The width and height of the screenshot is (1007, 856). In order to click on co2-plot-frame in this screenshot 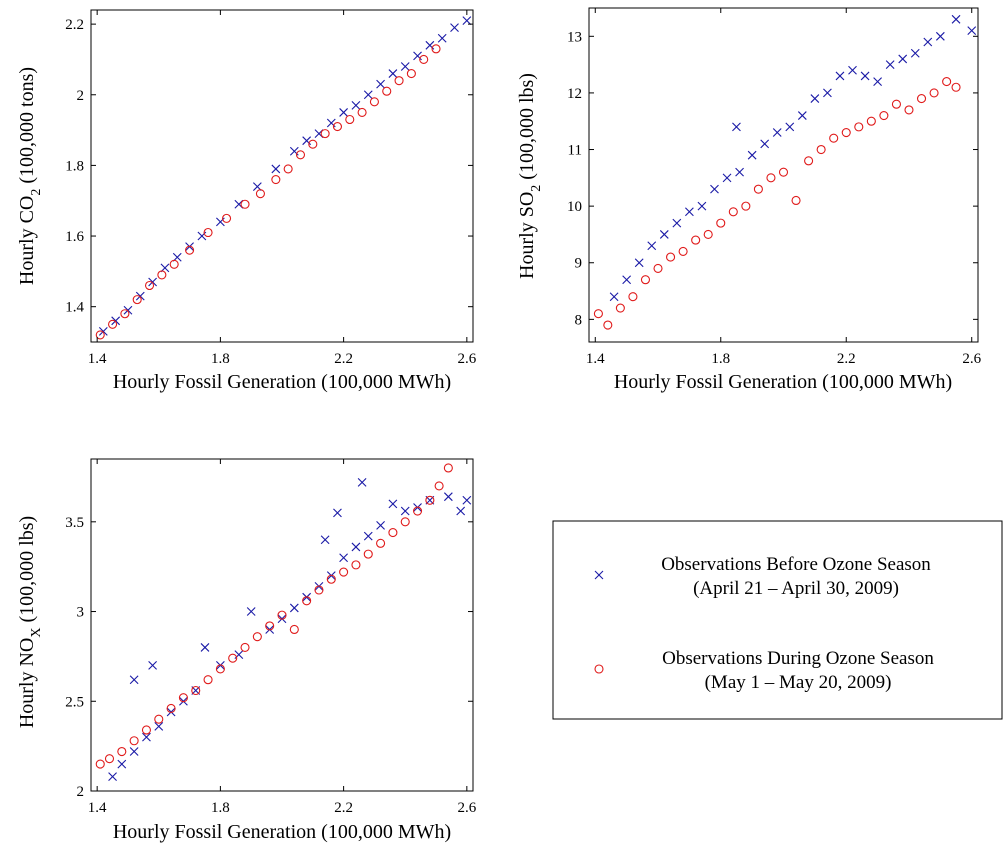, I will do `click(282, 176)`.